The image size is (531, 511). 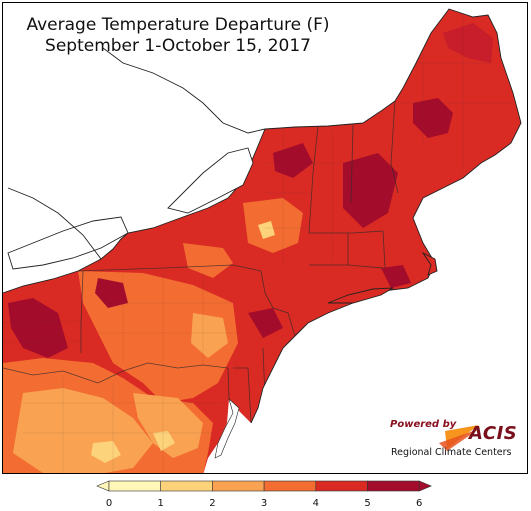 What do you see at coordinates (264, 503) in the screenshot?
I see `legend-label: 3` at bounding box center [264, 503].